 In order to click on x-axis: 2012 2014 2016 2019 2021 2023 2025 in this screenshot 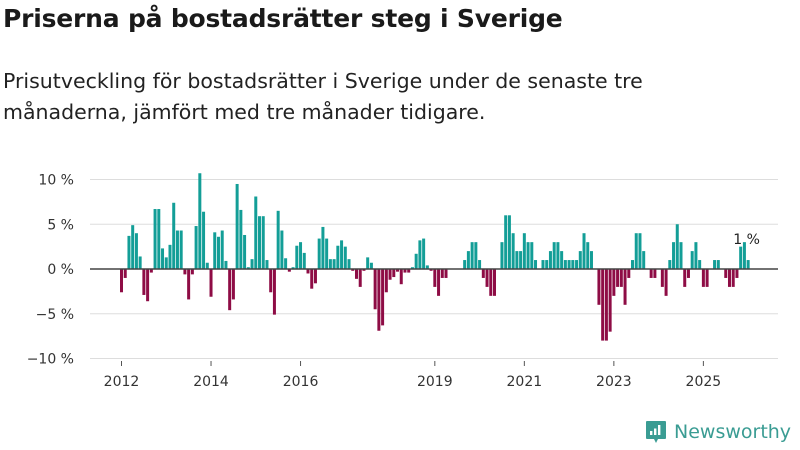, I will do `click(412, 375)`.